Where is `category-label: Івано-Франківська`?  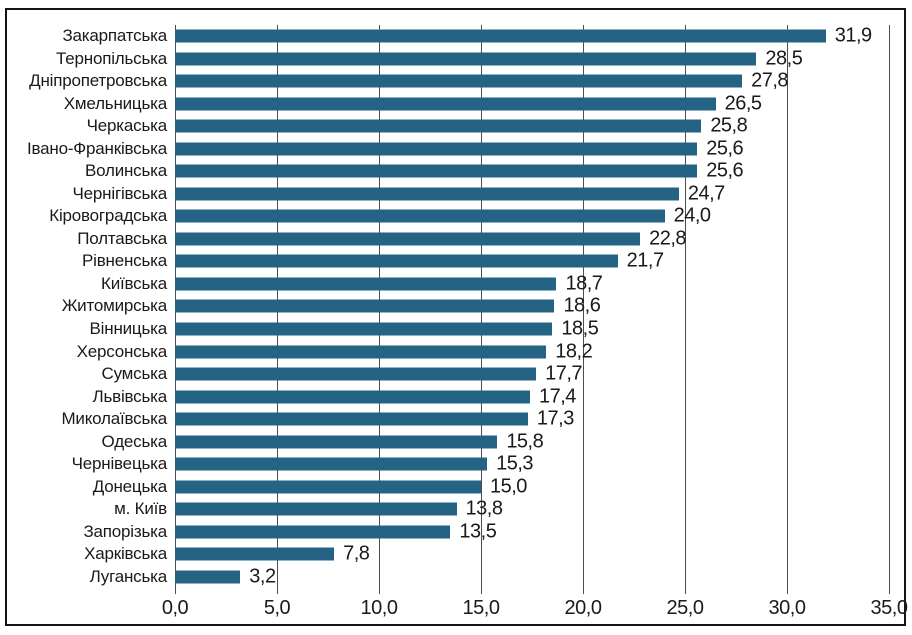
category-label: Івано-Франківська is located at coordinates (96, 148).